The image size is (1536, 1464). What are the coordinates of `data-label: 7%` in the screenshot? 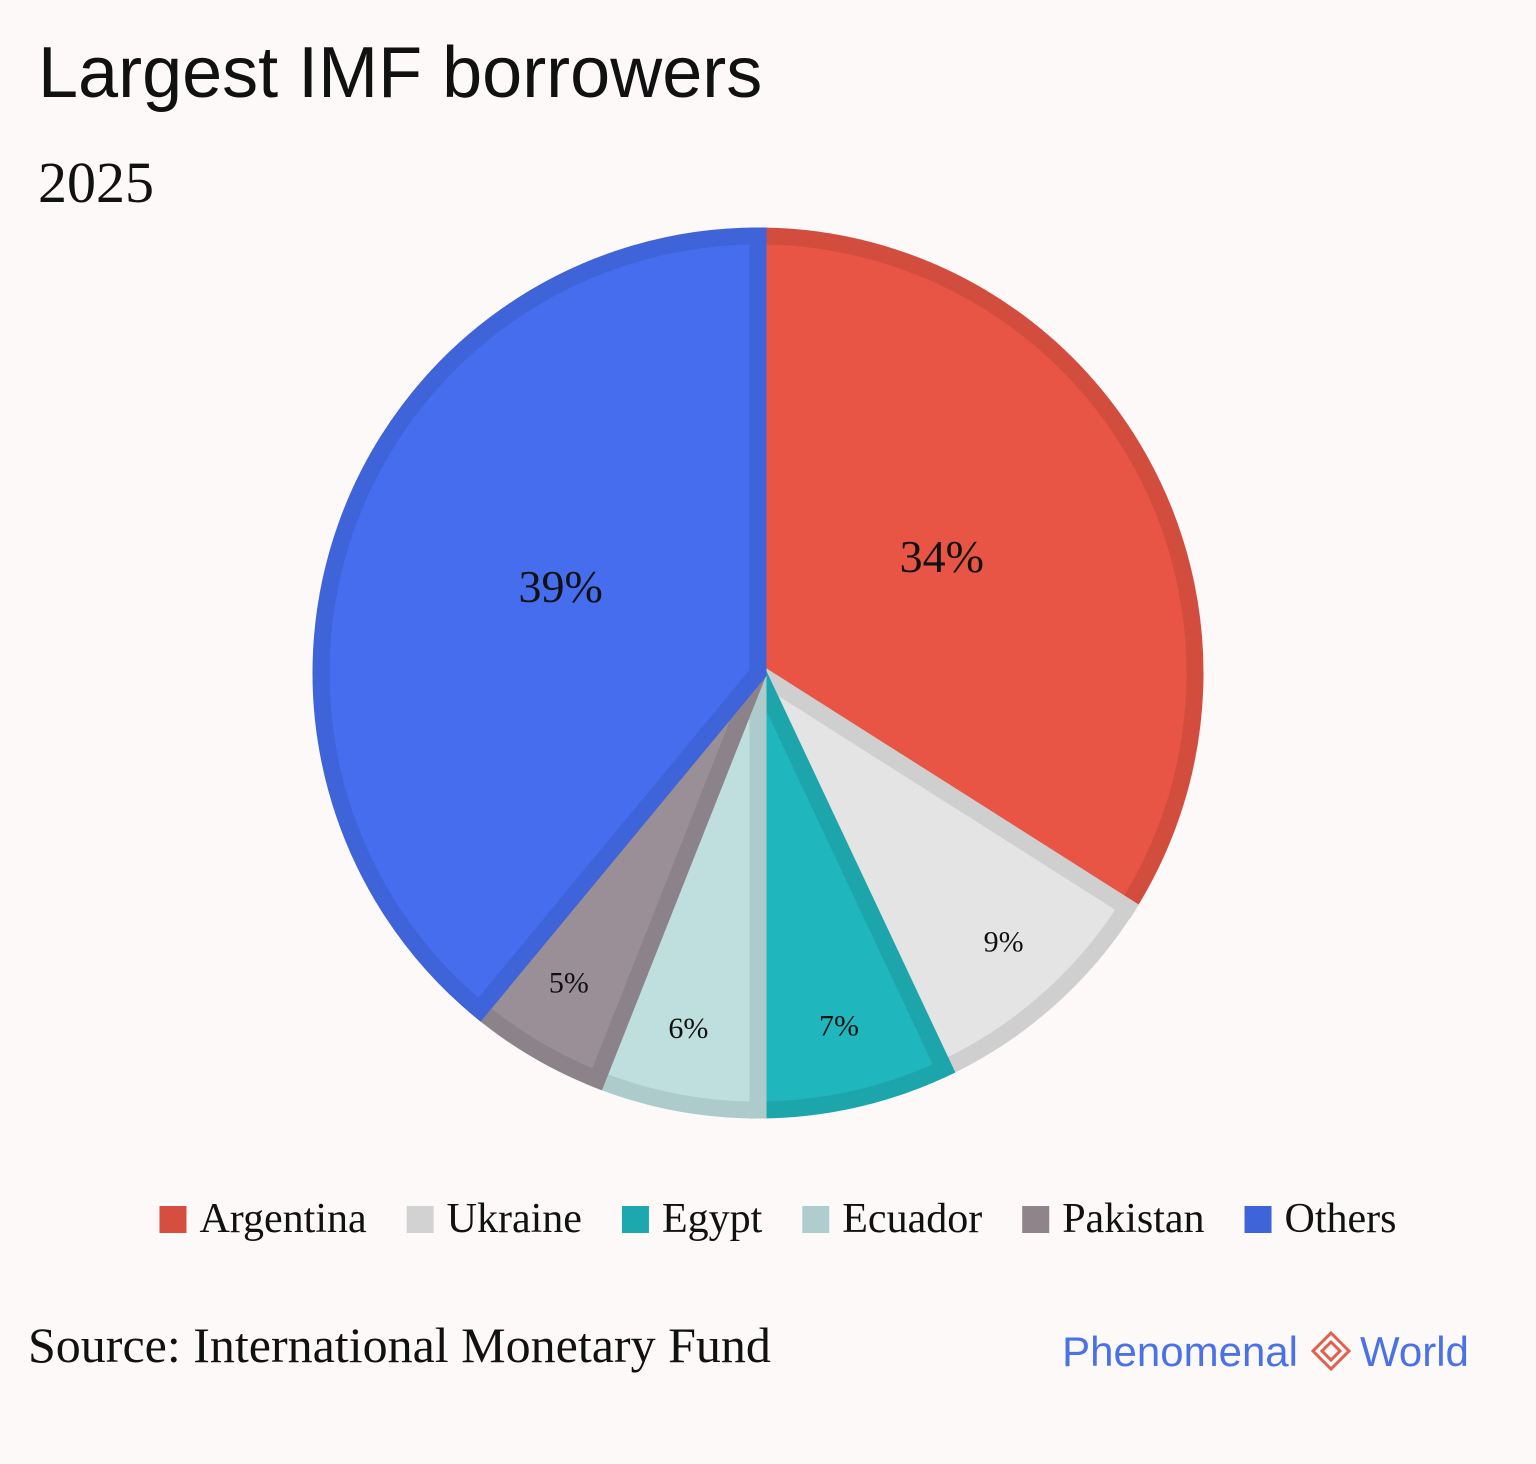 It's located at (839, 1026).